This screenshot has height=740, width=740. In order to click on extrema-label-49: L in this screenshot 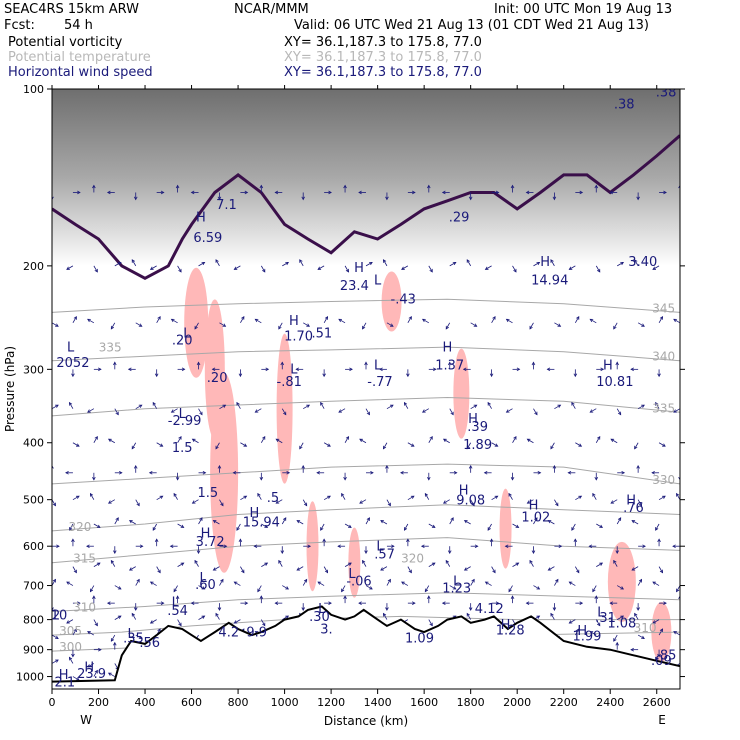, I will do `click(352, 574)`.